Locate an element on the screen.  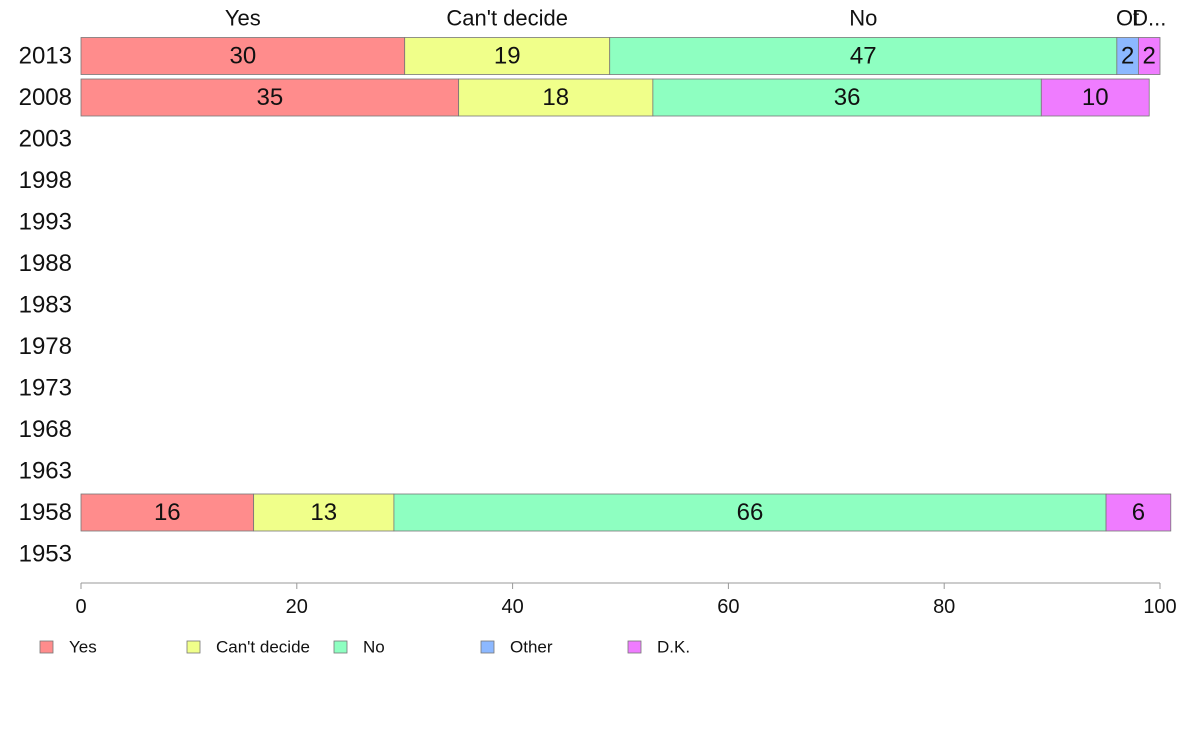
bar-2008-yes is located at coordinates (270, 97).